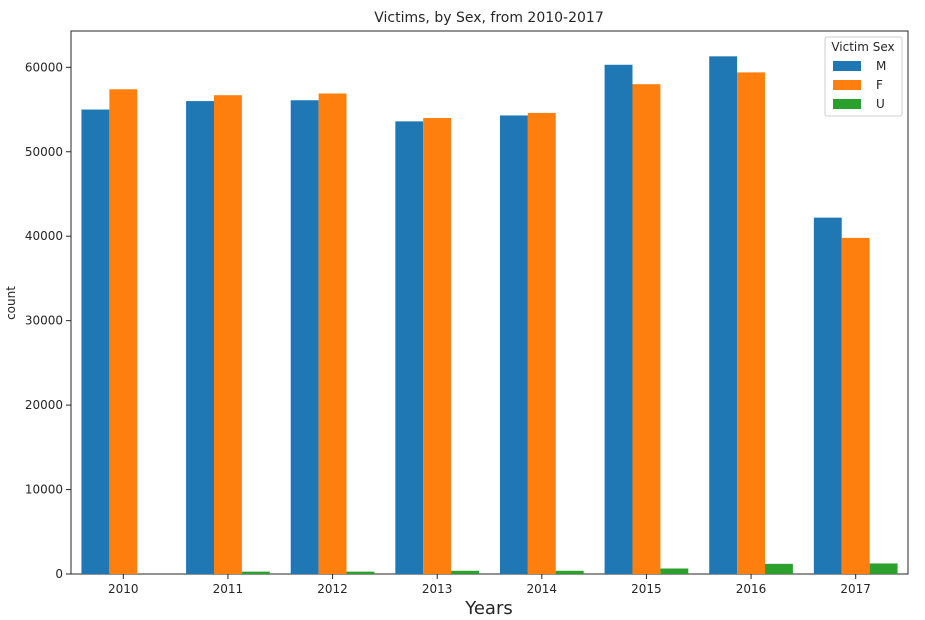  Describe the element at coordinates (44, 321) in the screenshot. I see `y-tick-label: 30000` at that location.